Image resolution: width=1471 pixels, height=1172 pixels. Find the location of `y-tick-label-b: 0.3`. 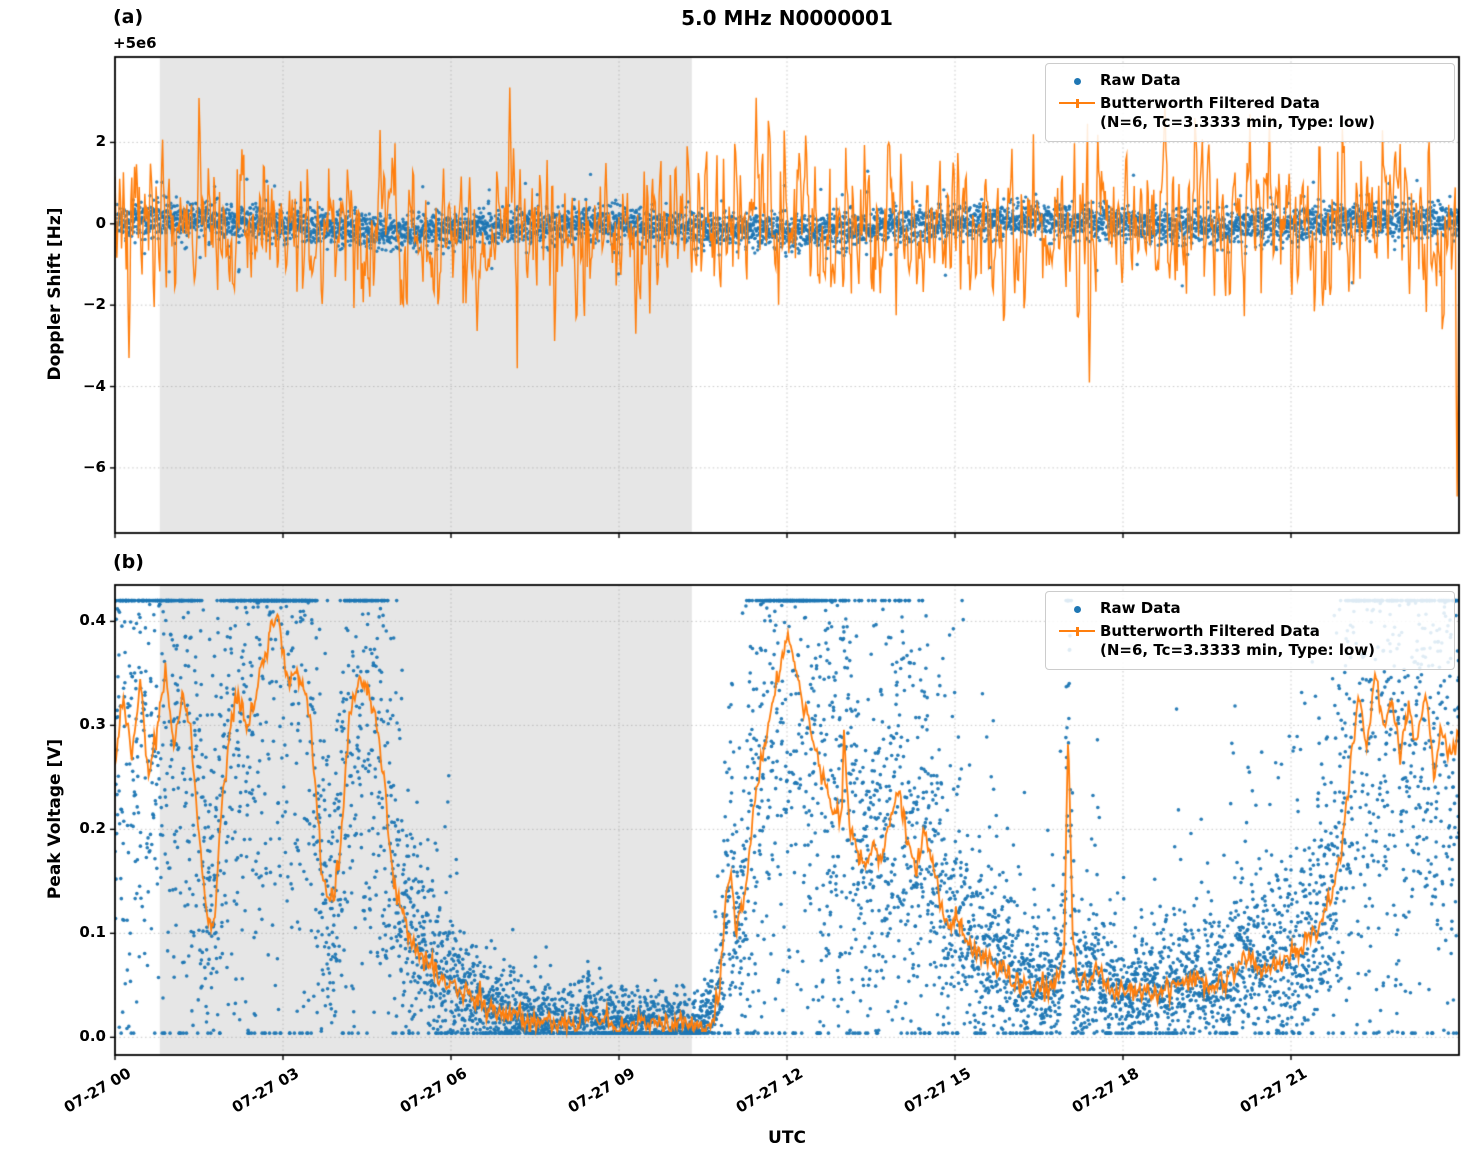

y-tick-label-b: 0.3 is located at coordinates (92, 724).